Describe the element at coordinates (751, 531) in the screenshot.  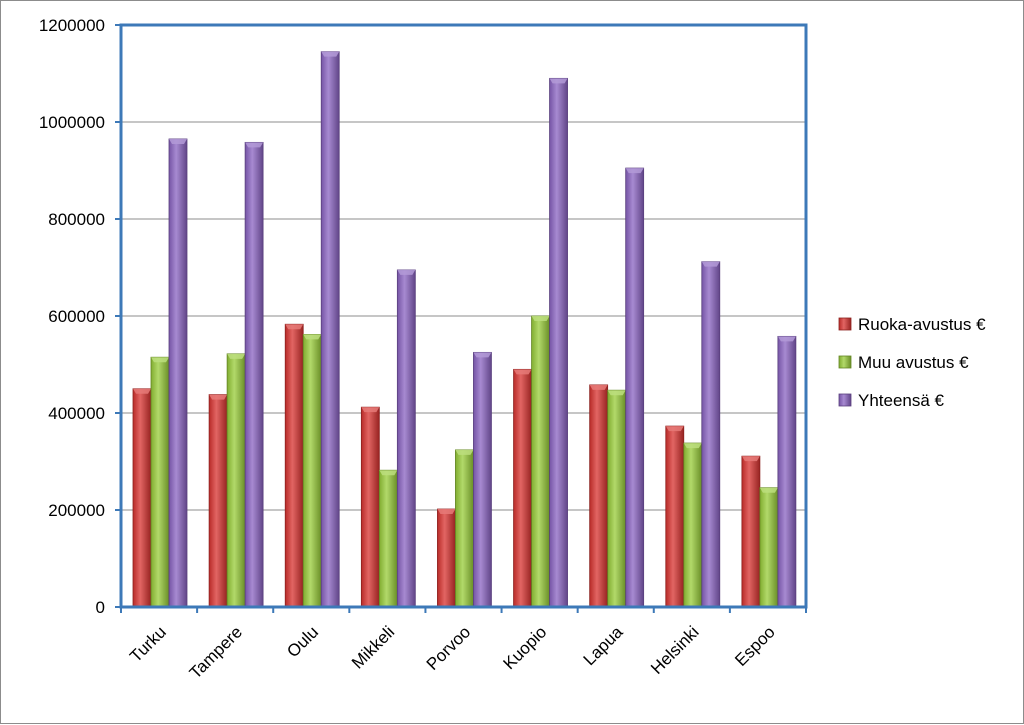
I see `bar-ruoka-avustus-espoo` at that location.